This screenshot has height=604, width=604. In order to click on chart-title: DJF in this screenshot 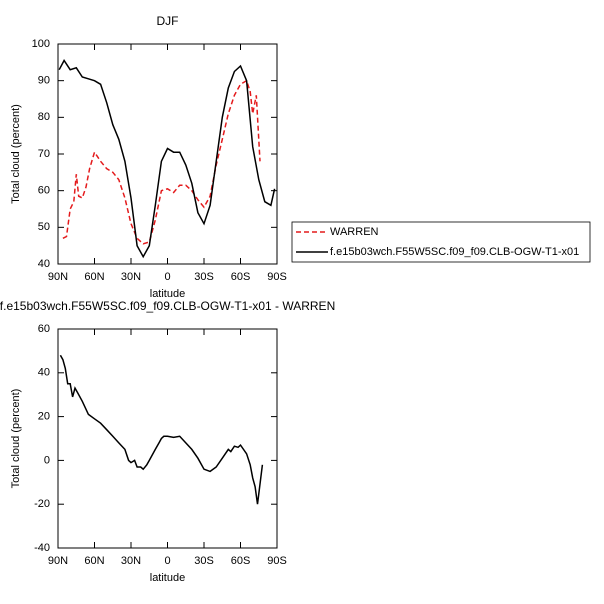, I will do `click(168, 21)`.